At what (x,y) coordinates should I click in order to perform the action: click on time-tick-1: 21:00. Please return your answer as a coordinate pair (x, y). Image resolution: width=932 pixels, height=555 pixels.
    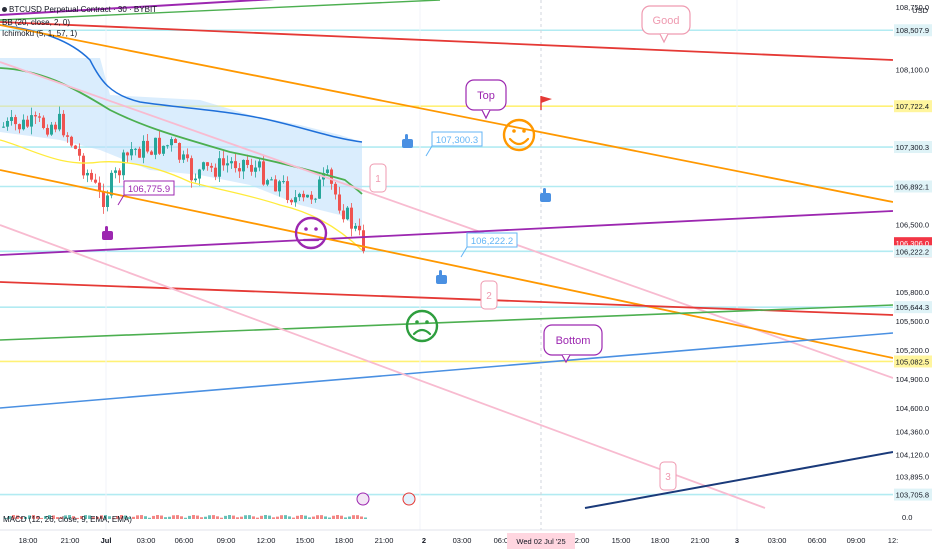
    Looking at the image, I should click on (70, 540).